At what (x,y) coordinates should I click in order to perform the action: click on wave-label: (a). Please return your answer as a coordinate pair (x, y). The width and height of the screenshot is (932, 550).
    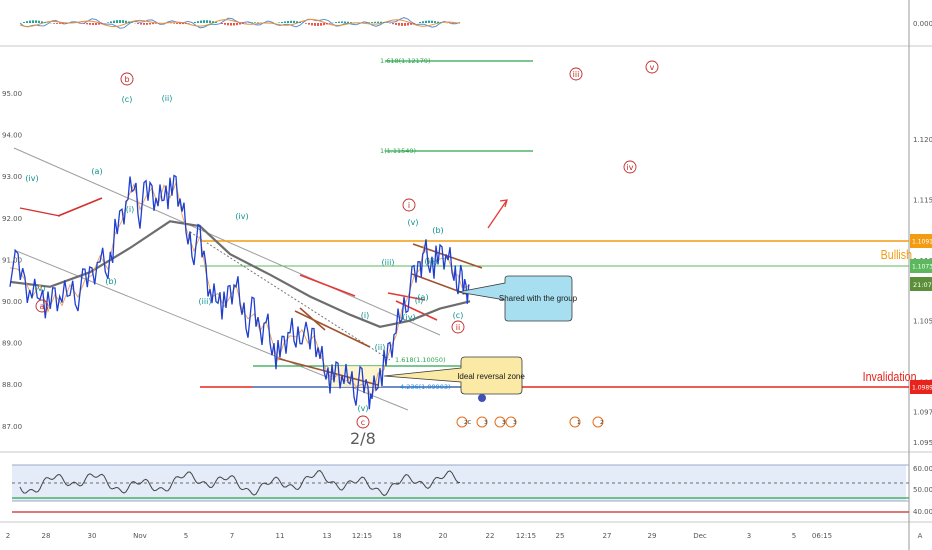
    Looking at the image, I should click on (422, 297).